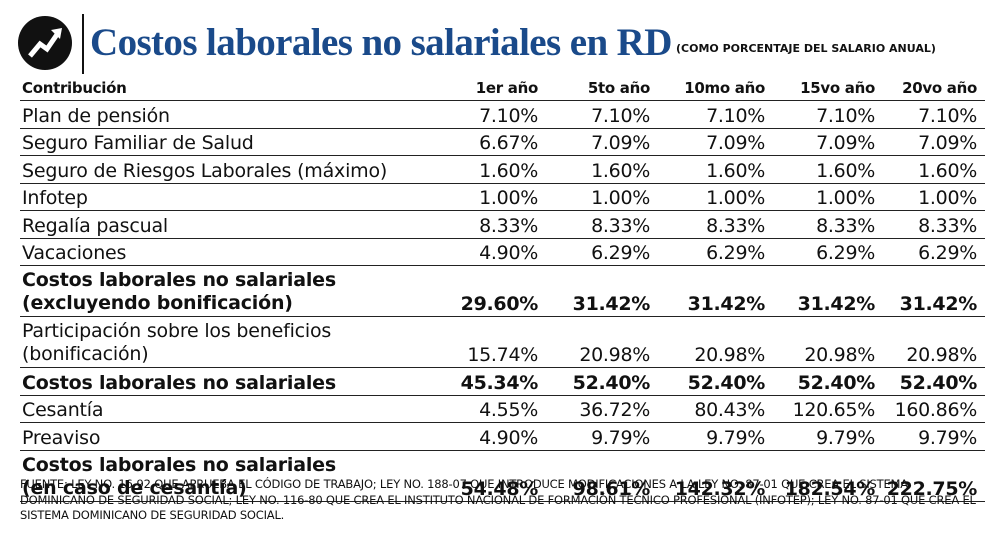 The width and height of the screenshot is (1007, 541). Describe the element at coordinates (837, 88) in the screenshot. I see `column-header-year-15: 15vo año` at that location.